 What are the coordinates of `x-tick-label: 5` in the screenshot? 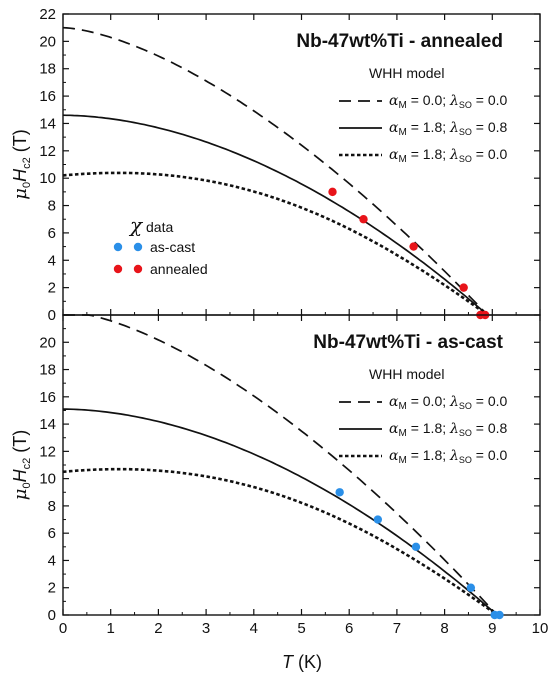 It's located at (301, 628).